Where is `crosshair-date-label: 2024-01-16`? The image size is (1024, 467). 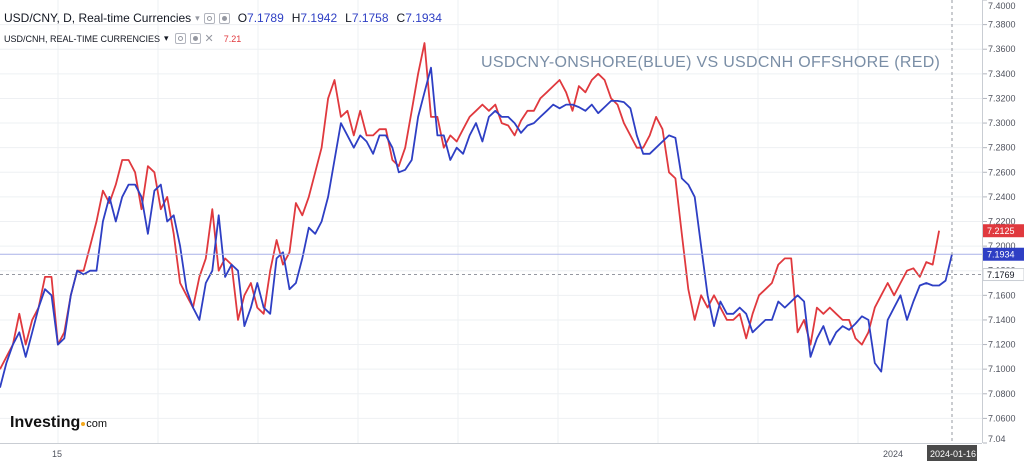
crosshair-date-label: 2024-01-16 is located at coordinates (953, 454).